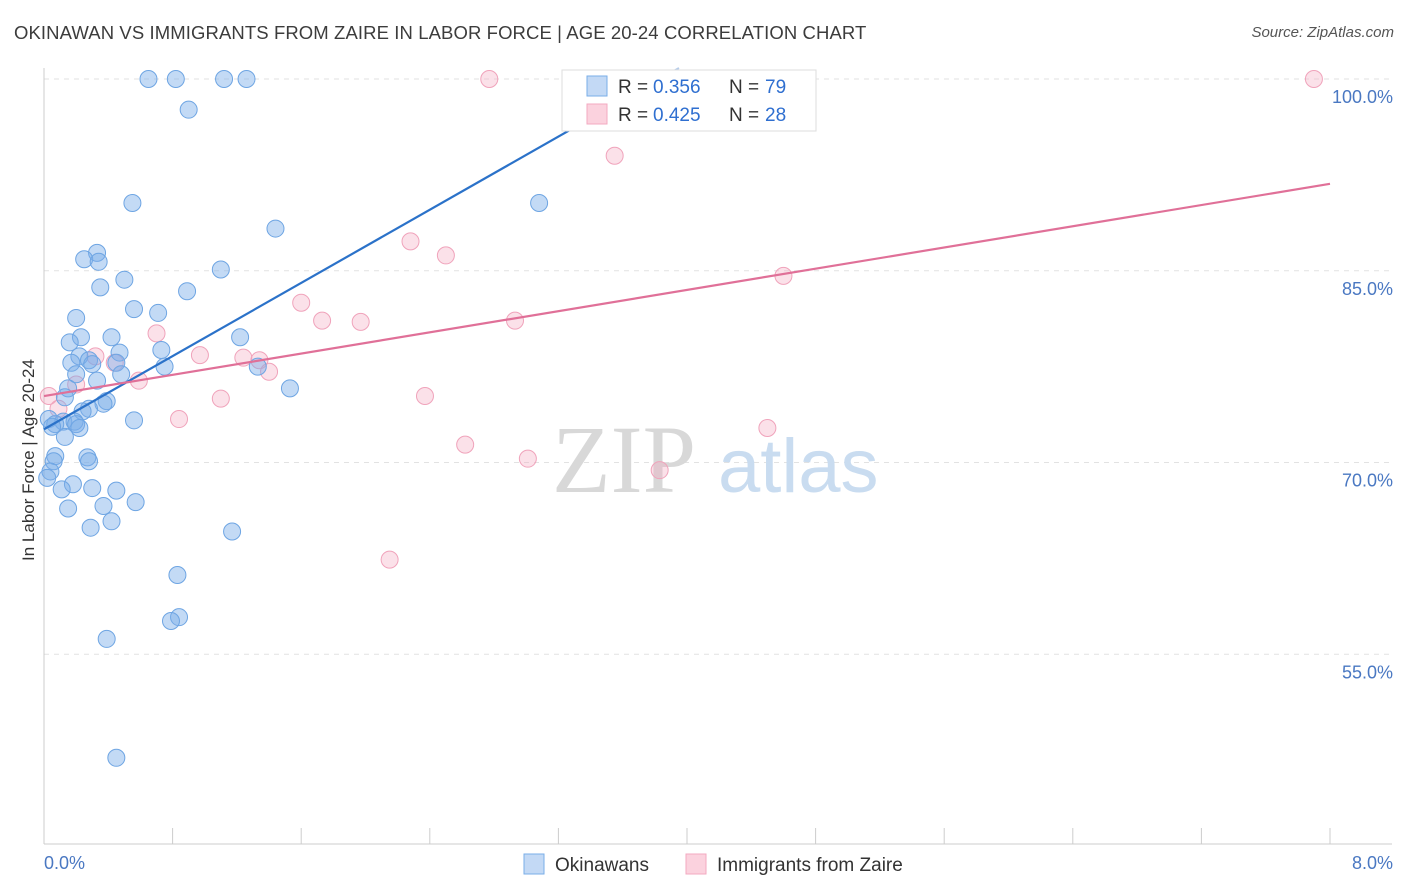  Describe the element at coordinates (713, 864) in the screenshot. I see `series-legend: Okinawans Immigrants from Zaire` at that location.